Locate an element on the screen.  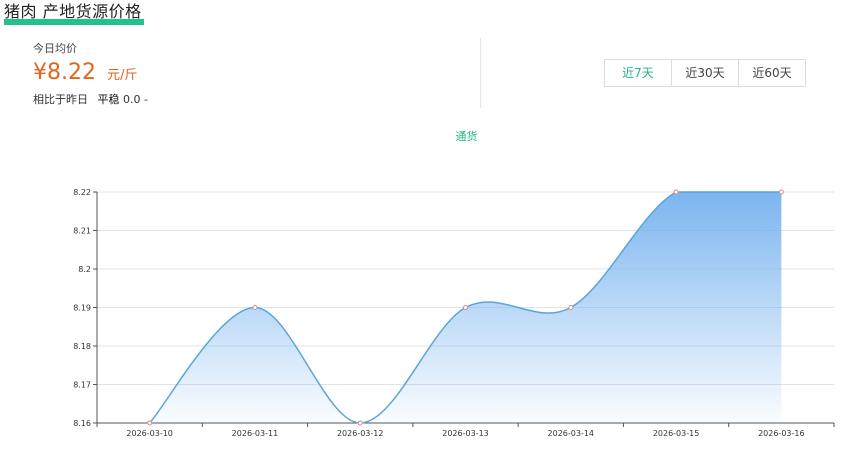
x-tick-label: 2026-03-13 is located at coordinates (465, 433).